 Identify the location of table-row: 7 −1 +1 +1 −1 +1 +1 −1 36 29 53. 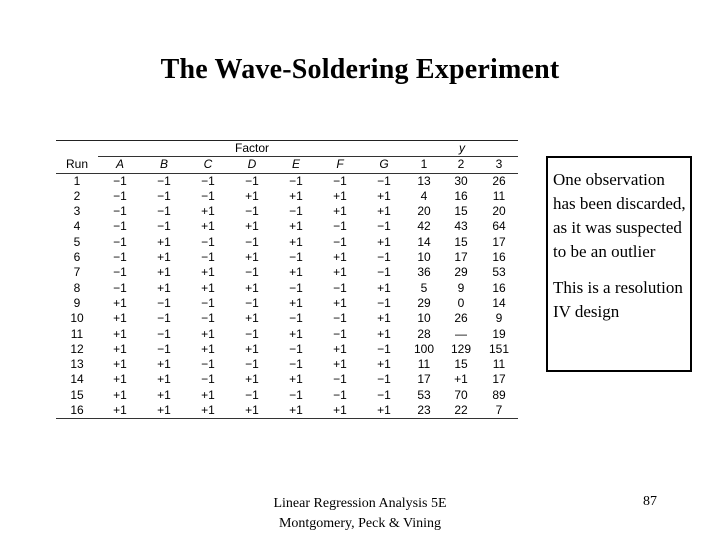
(287, 272).